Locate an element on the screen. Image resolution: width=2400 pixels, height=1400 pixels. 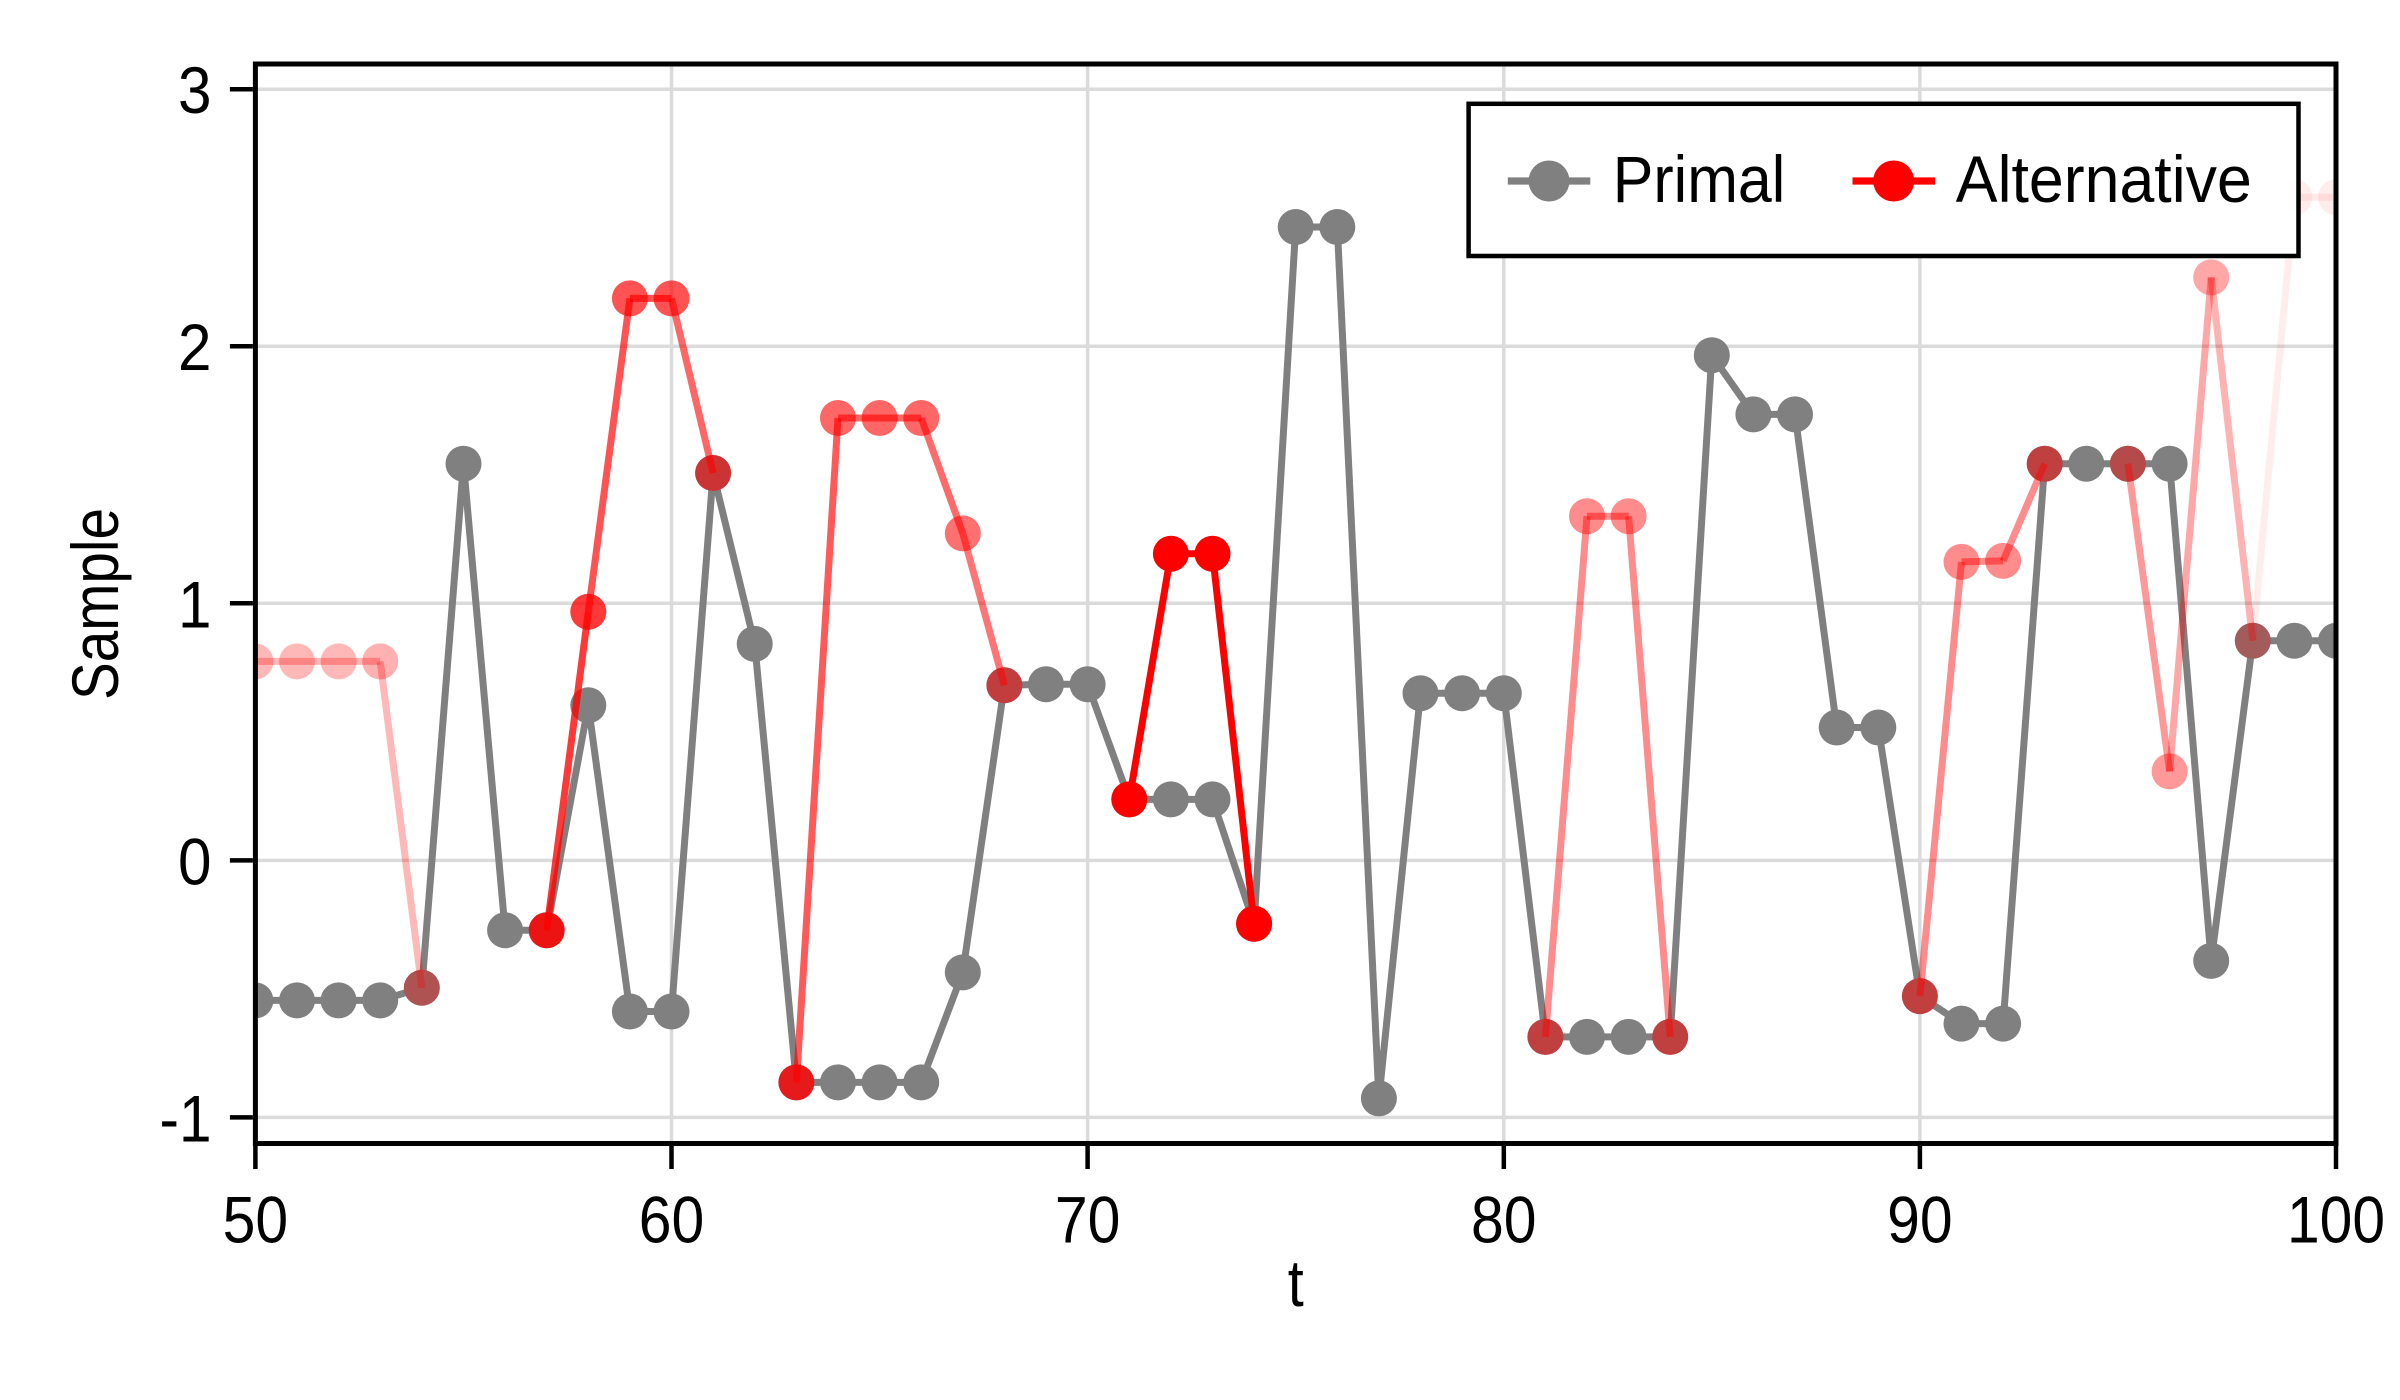
svg-text: 90 is located at coordinates (1920, 1220).